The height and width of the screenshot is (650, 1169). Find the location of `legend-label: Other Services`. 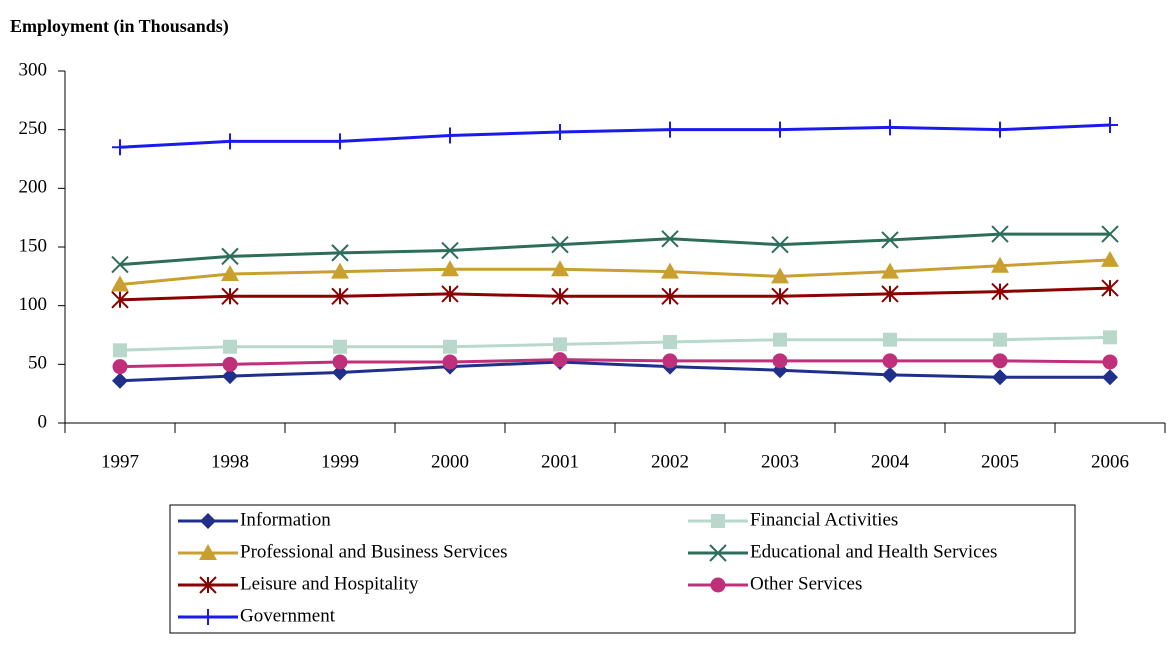

legend-label: Other Services is located at coordinates (806, 583).